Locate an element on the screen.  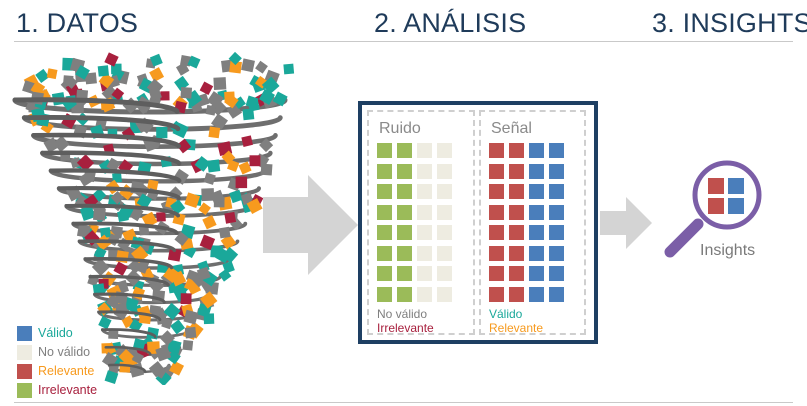
swirl-band is located at coordinates (157, 263).